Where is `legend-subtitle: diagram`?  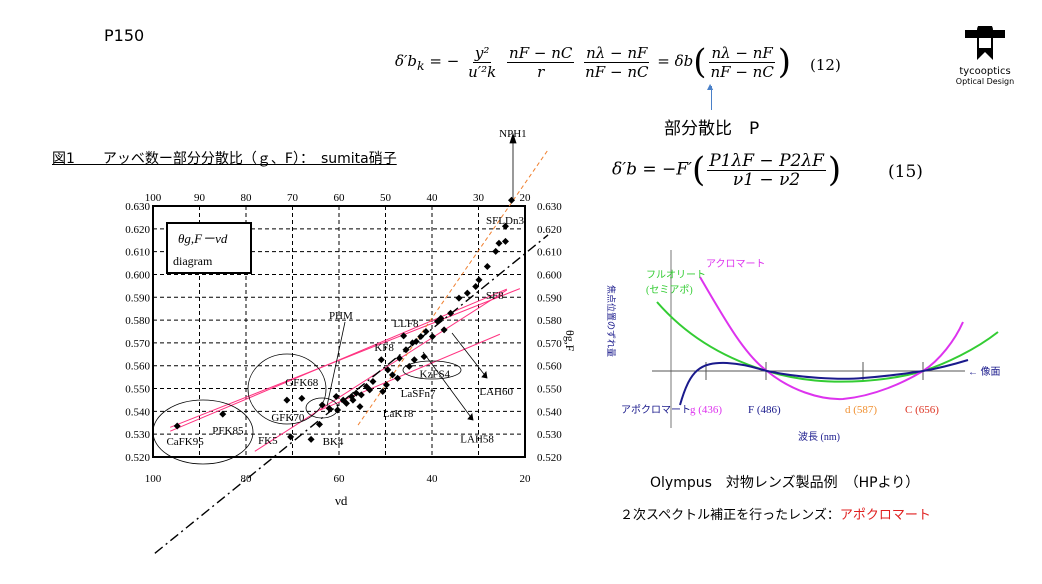 legend-subtitle: diagram is located at coordinates (193, 261).